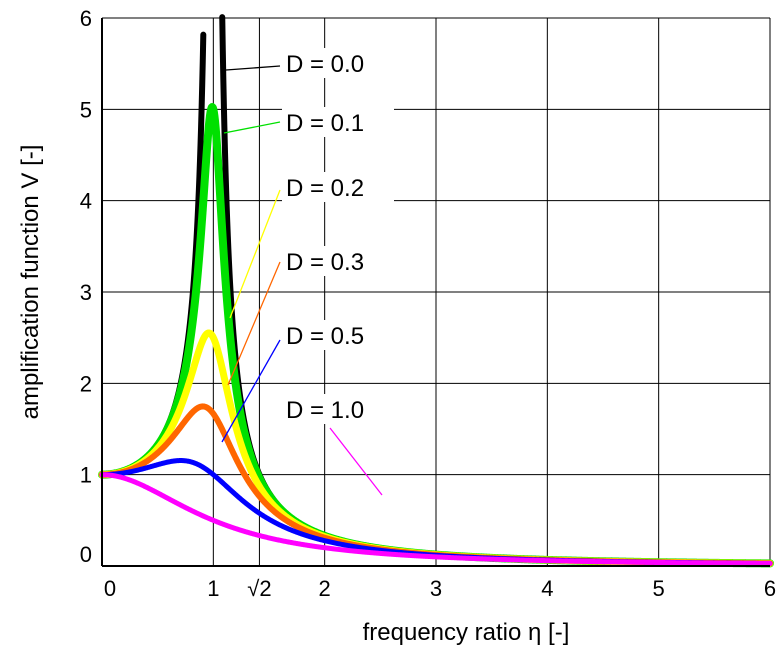  Describe the element at coordinates (86, 292) in the screenshot. I see `y-tick-label: 3` at that location.